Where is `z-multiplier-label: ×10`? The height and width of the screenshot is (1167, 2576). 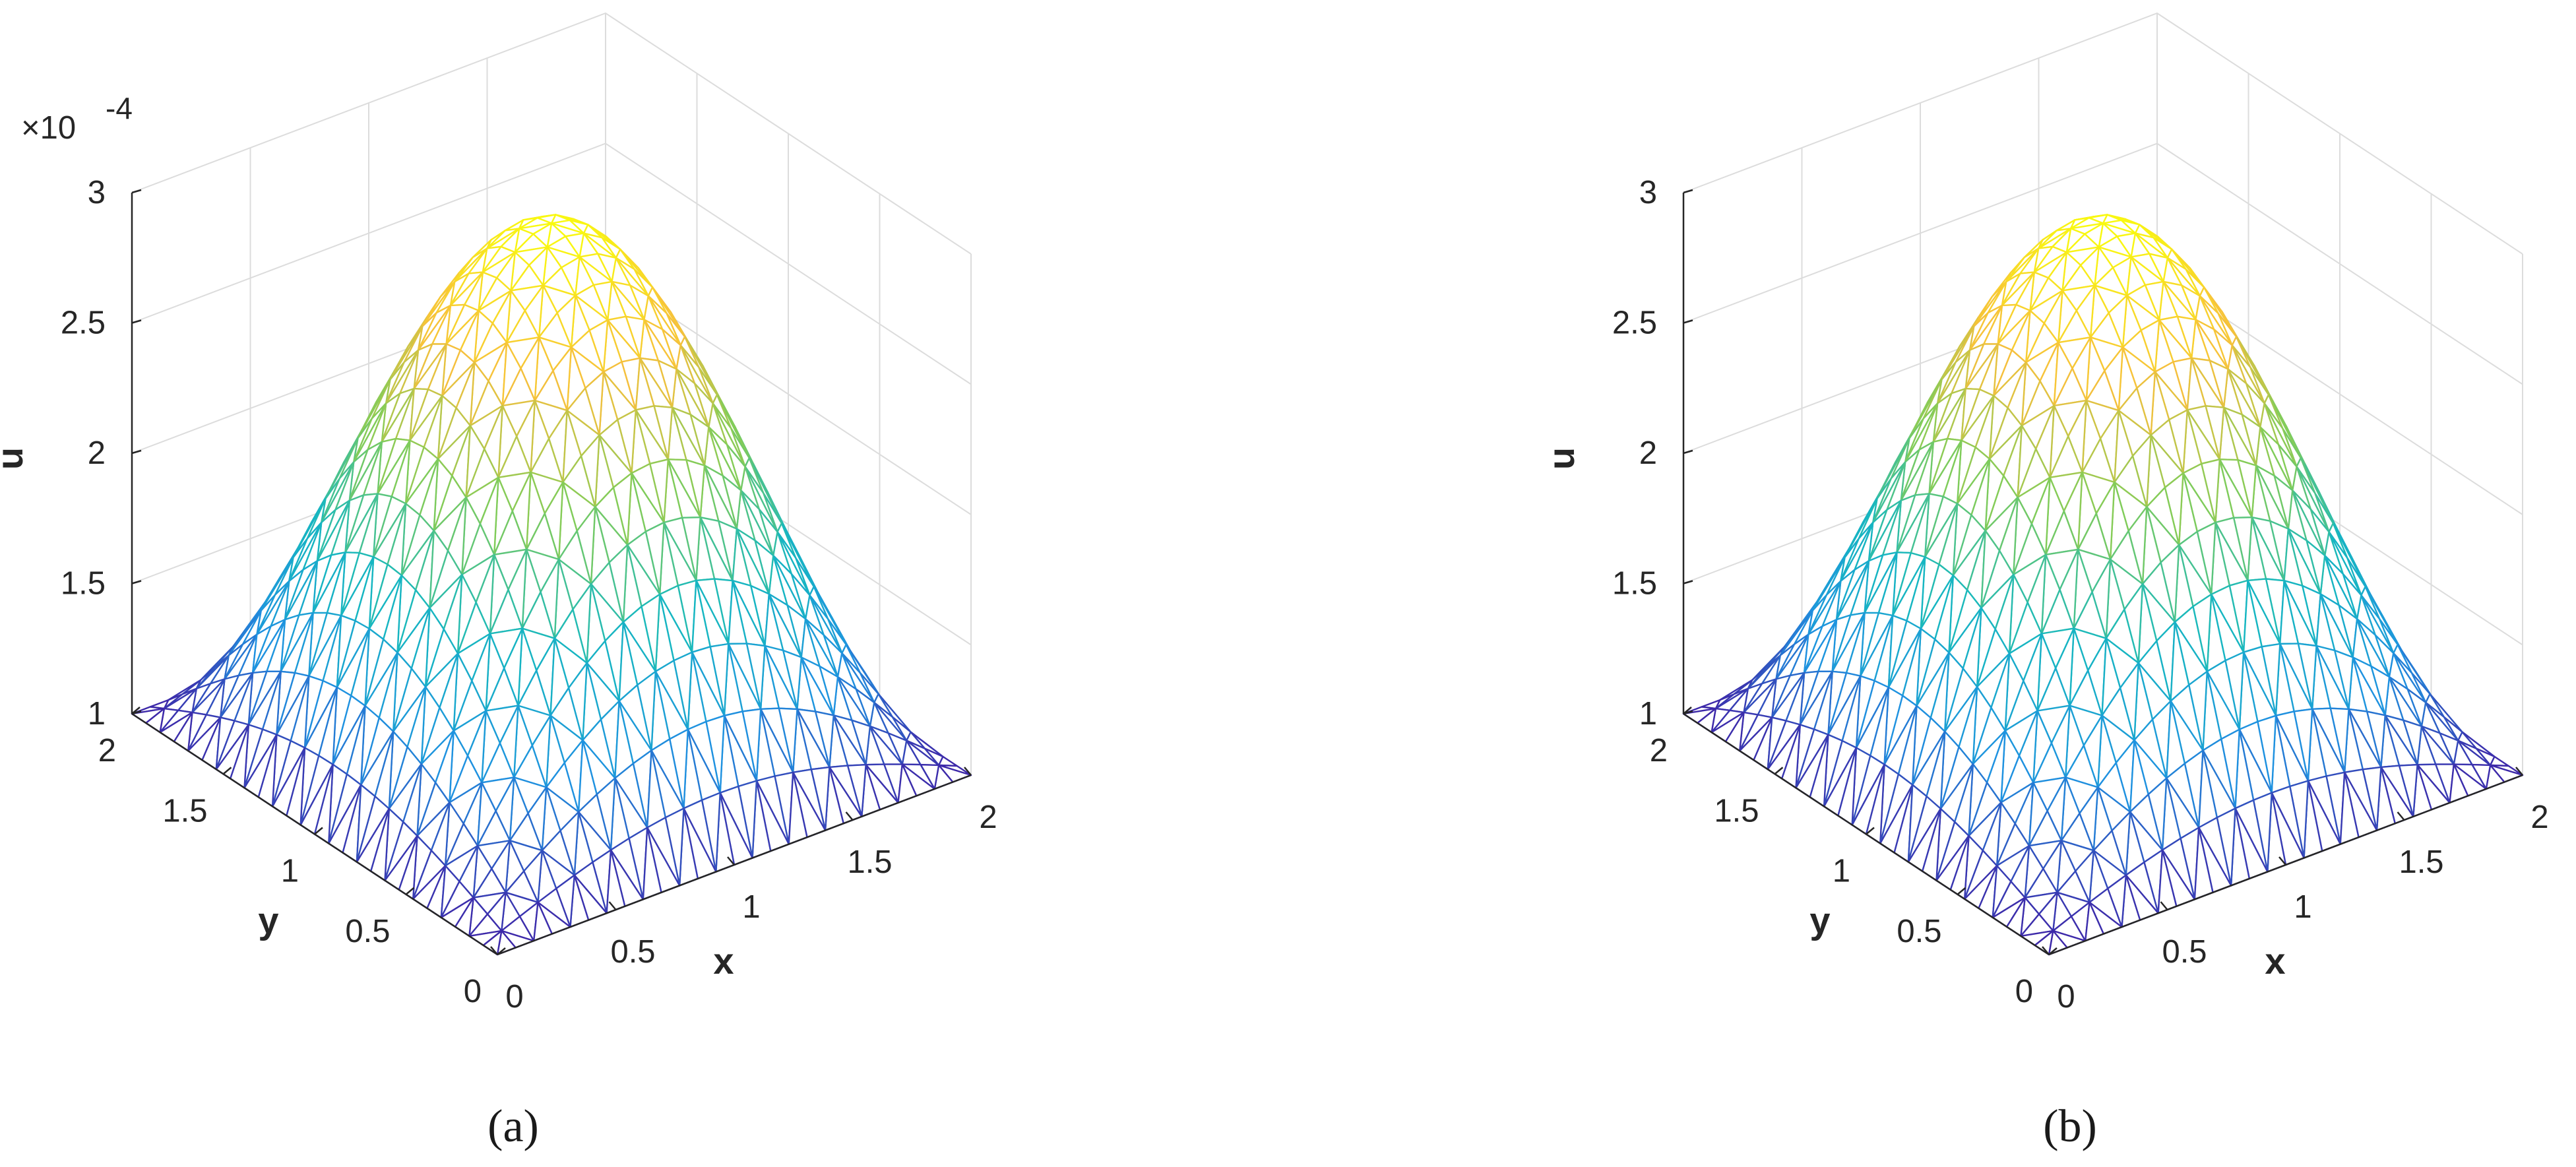 z-multiplier-label: ×10 is located at coordinates (48, 128).